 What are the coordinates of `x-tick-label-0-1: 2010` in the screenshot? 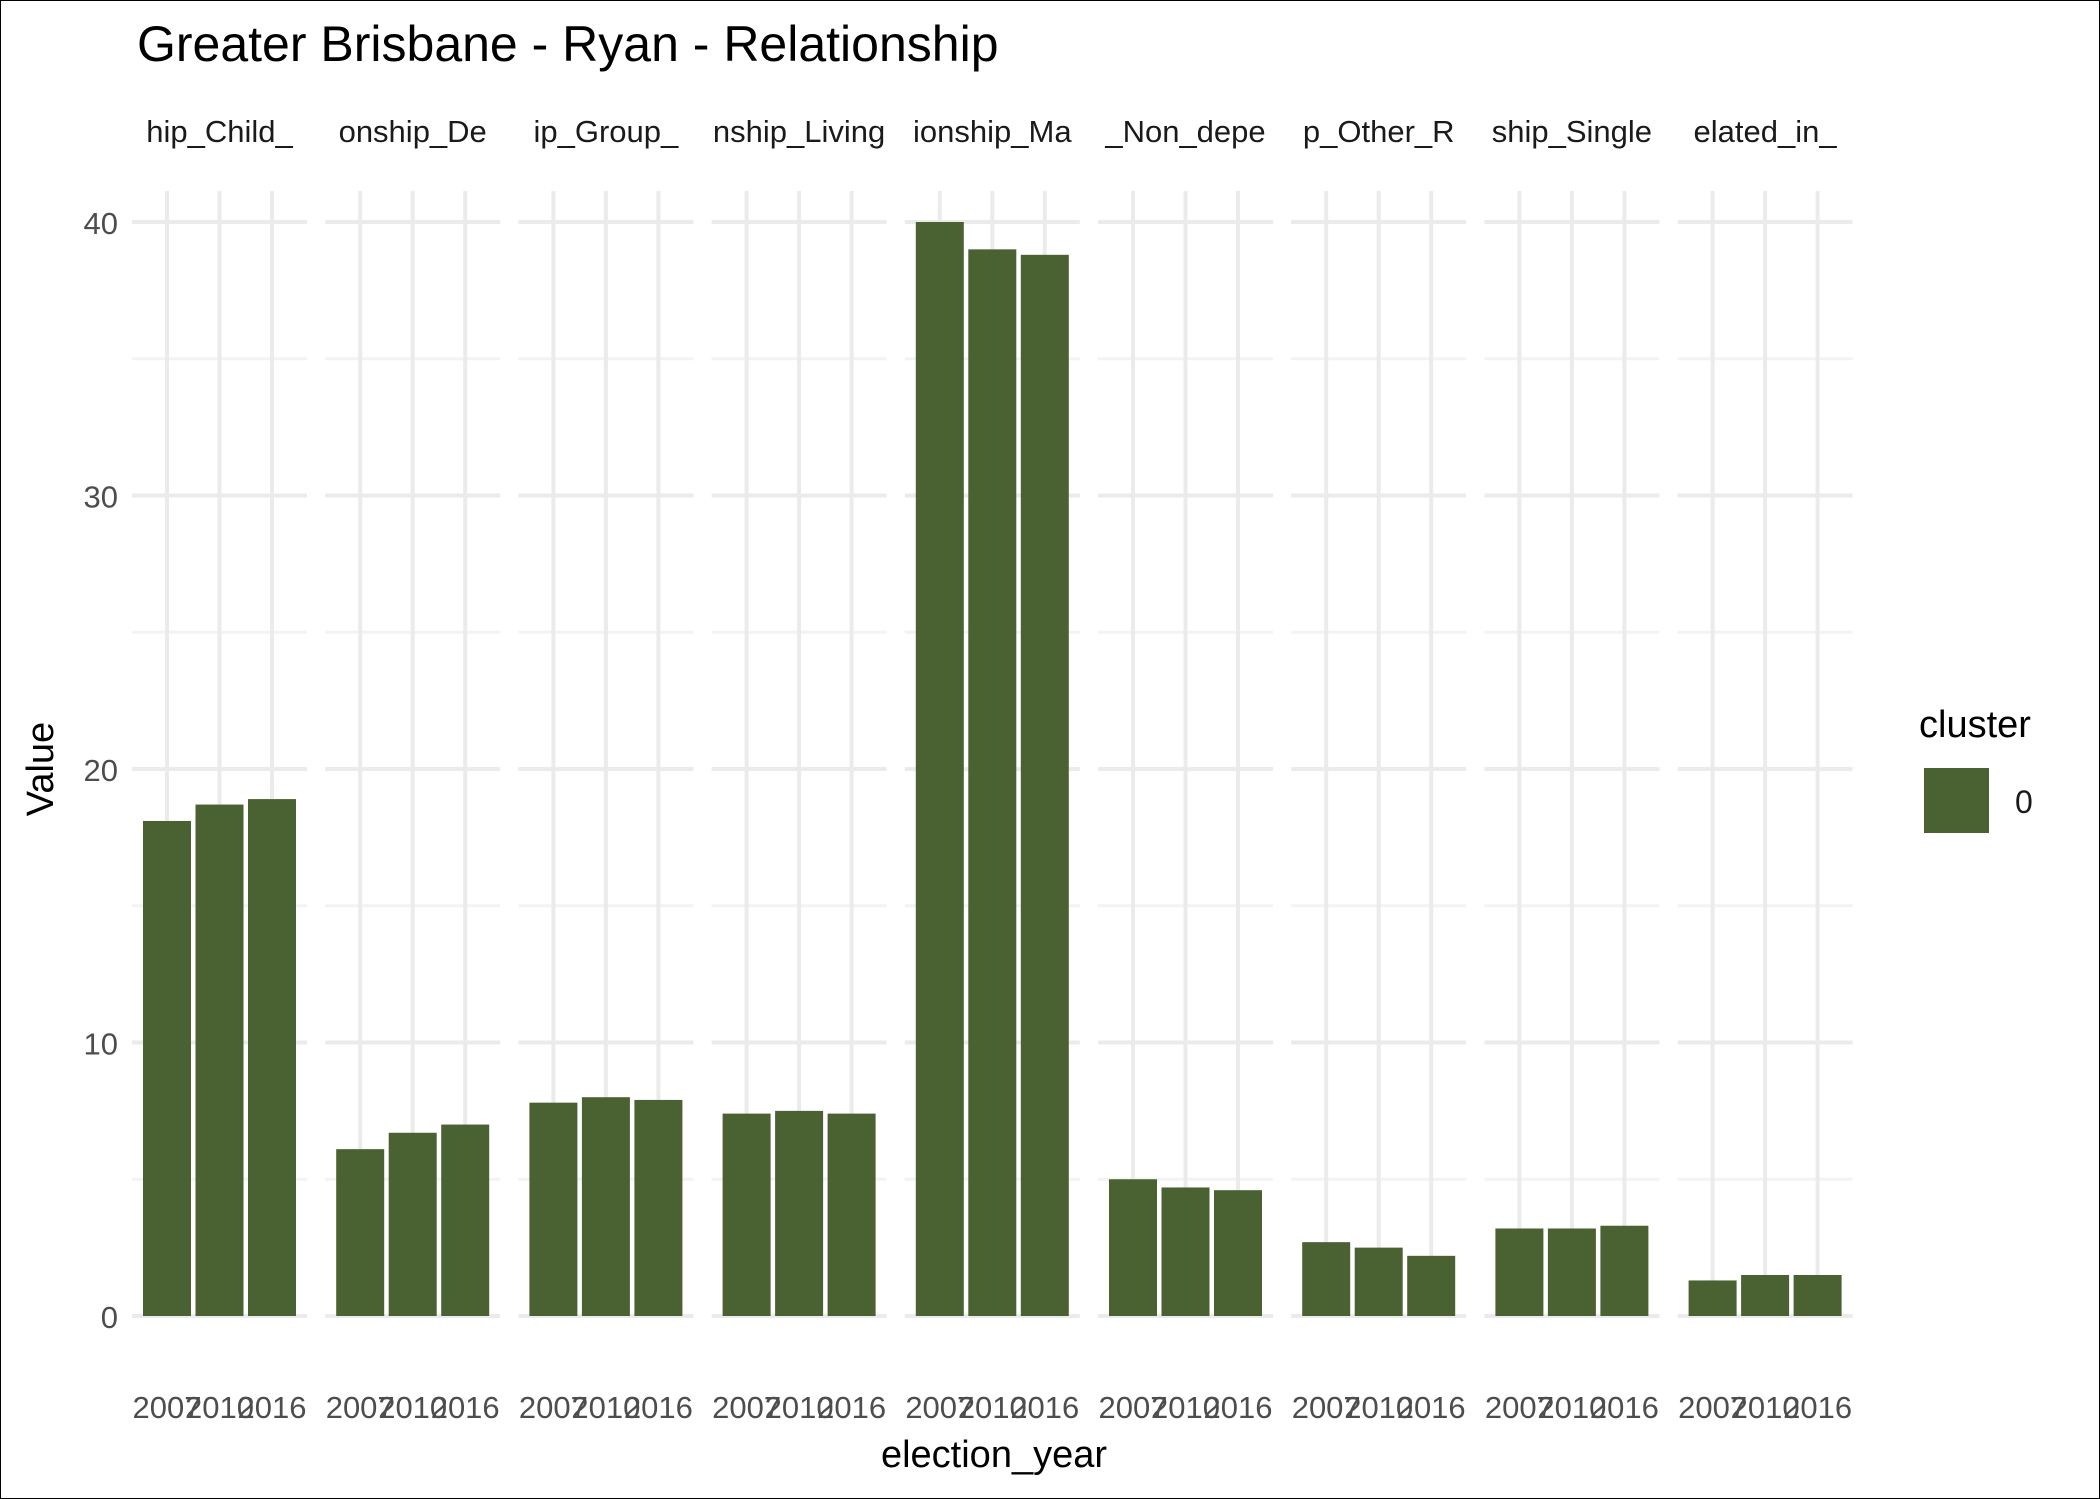 It's located at (219, 1407).